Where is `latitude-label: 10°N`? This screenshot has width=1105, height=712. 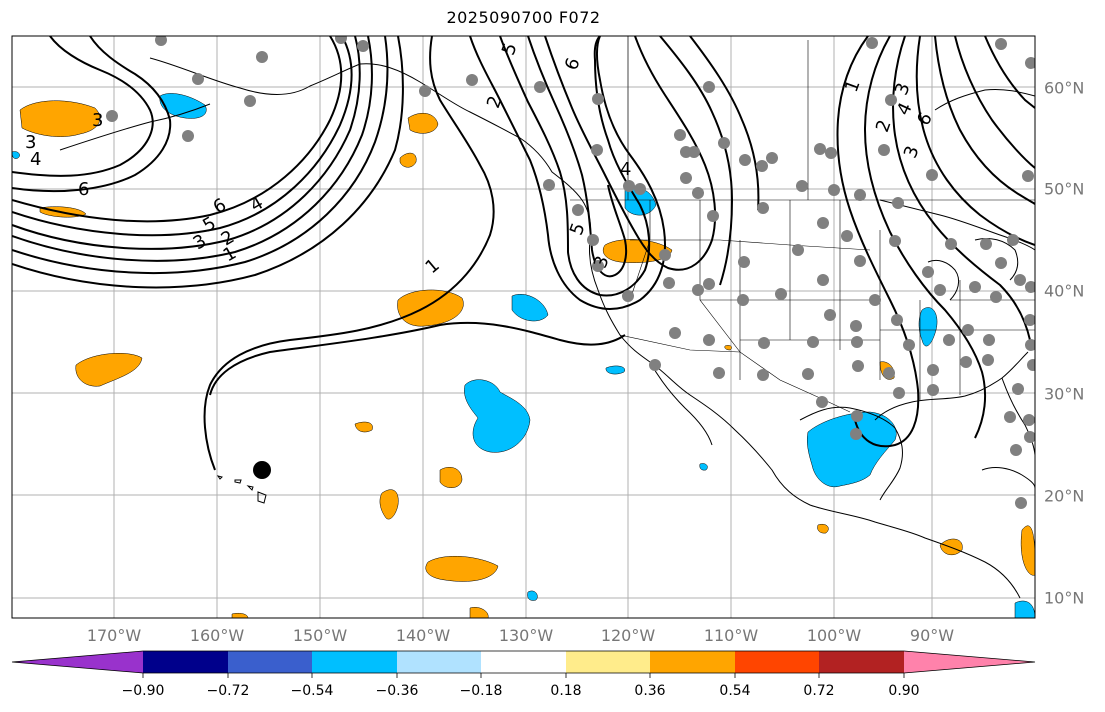 latitude-label: 10°N is located at coordinates (1064, 598).